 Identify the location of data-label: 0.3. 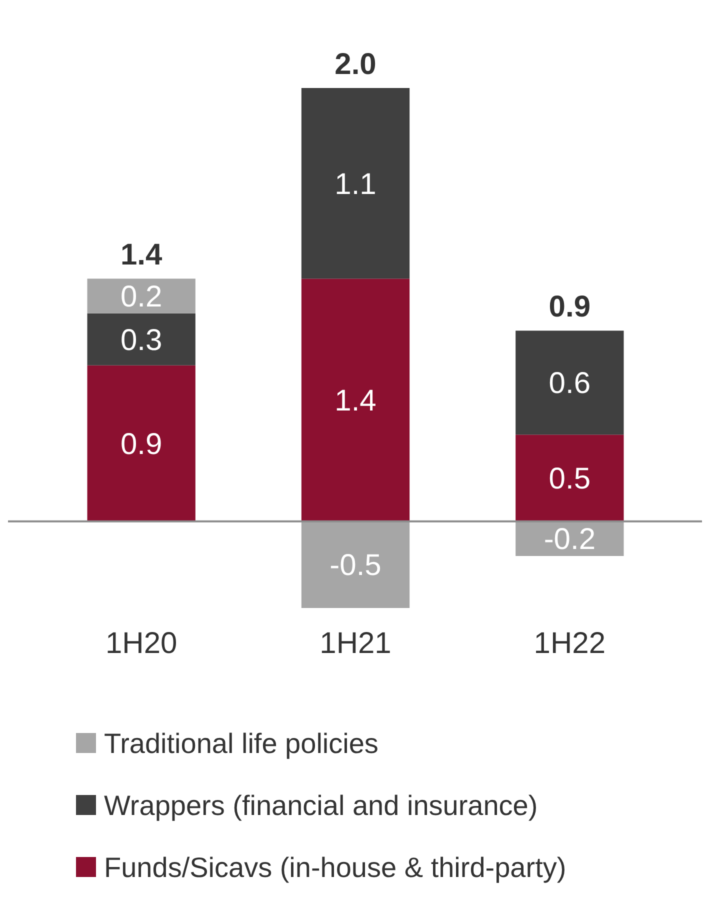
(141, 340).